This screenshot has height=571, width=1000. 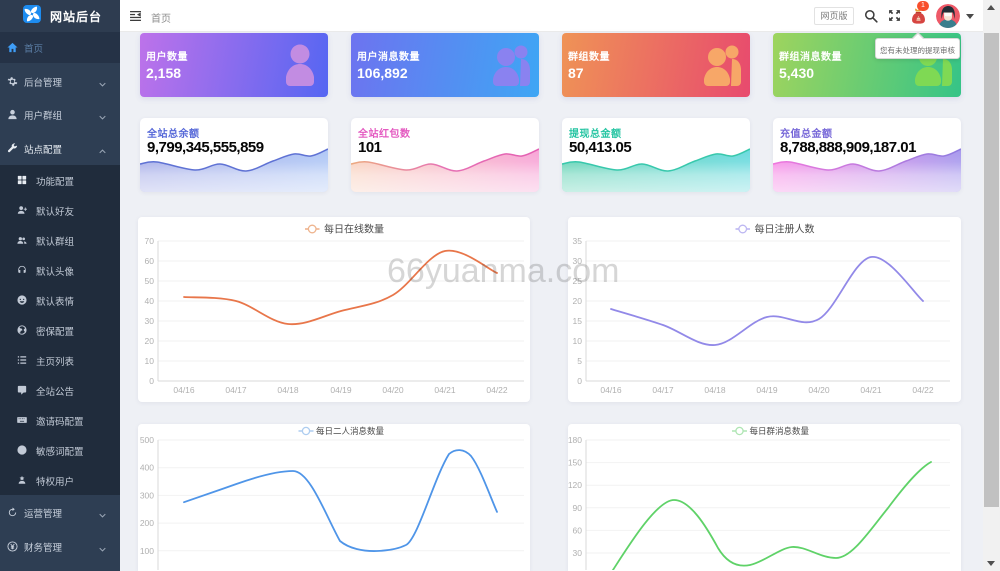 I want to click on svg-text: 每日在线数量, so click(x=354, y=229).